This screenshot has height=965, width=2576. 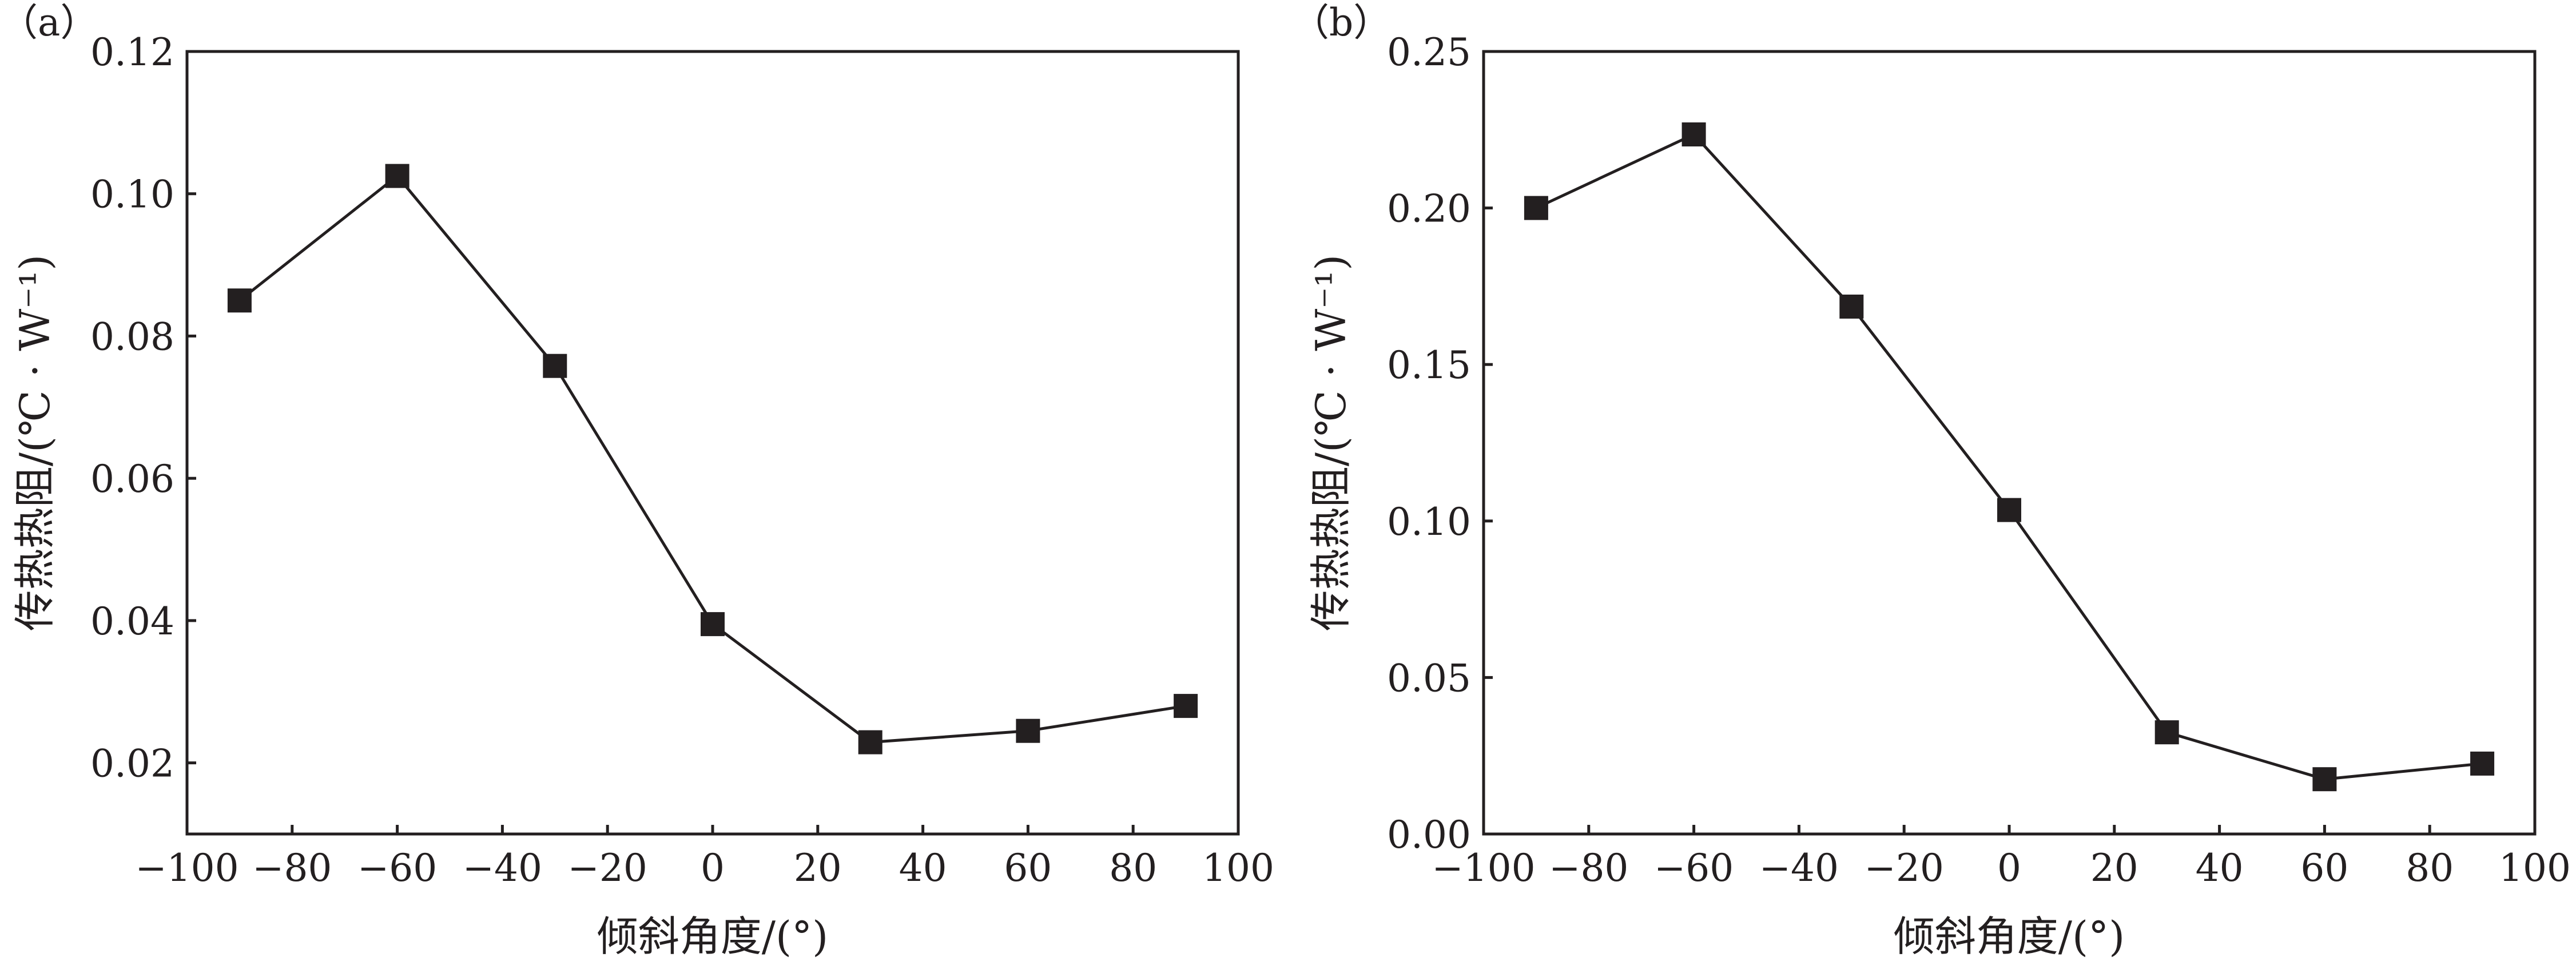 I want to click on y-tick-label-b: 0.05, so click(x=1429, y=678).